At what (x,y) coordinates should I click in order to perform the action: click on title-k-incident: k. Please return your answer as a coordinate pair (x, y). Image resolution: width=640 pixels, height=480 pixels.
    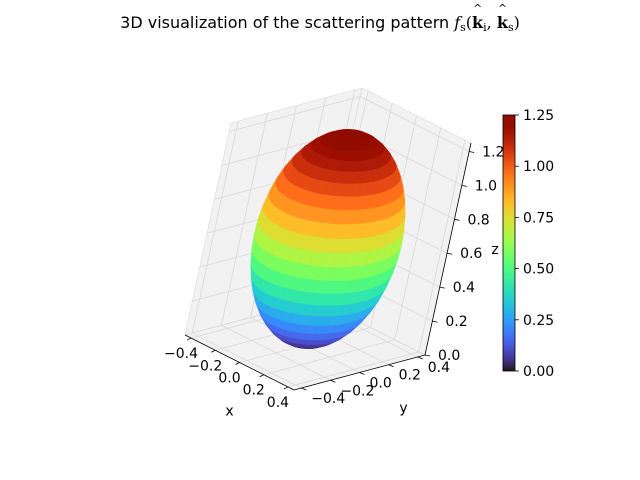
    Looking at the image, I should click on (477, 17).